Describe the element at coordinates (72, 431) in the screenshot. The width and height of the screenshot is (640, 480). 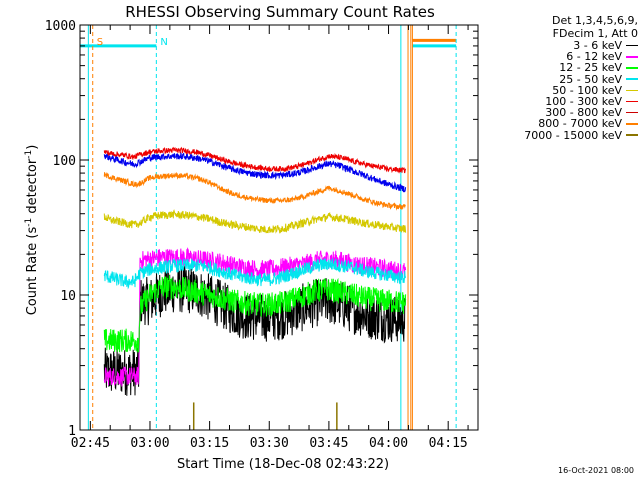
I see `y-tick-label-0: 1` at that location.